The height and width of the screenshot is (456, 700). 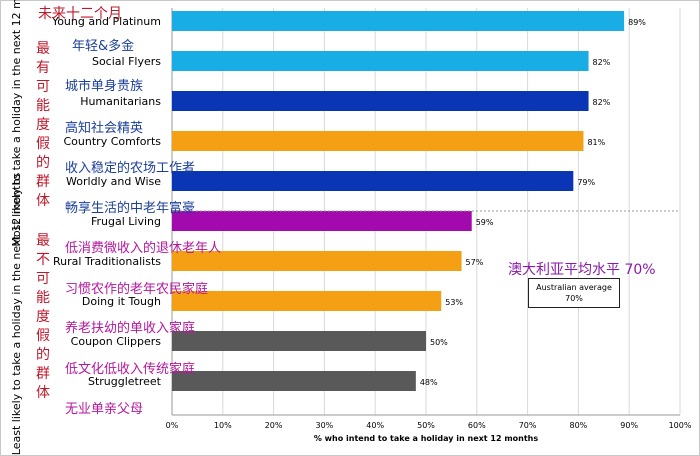 What do you see at coordinates (485, 222) in the screenshot?
I see `value-label: 59%` at bounding box center [485, 222].